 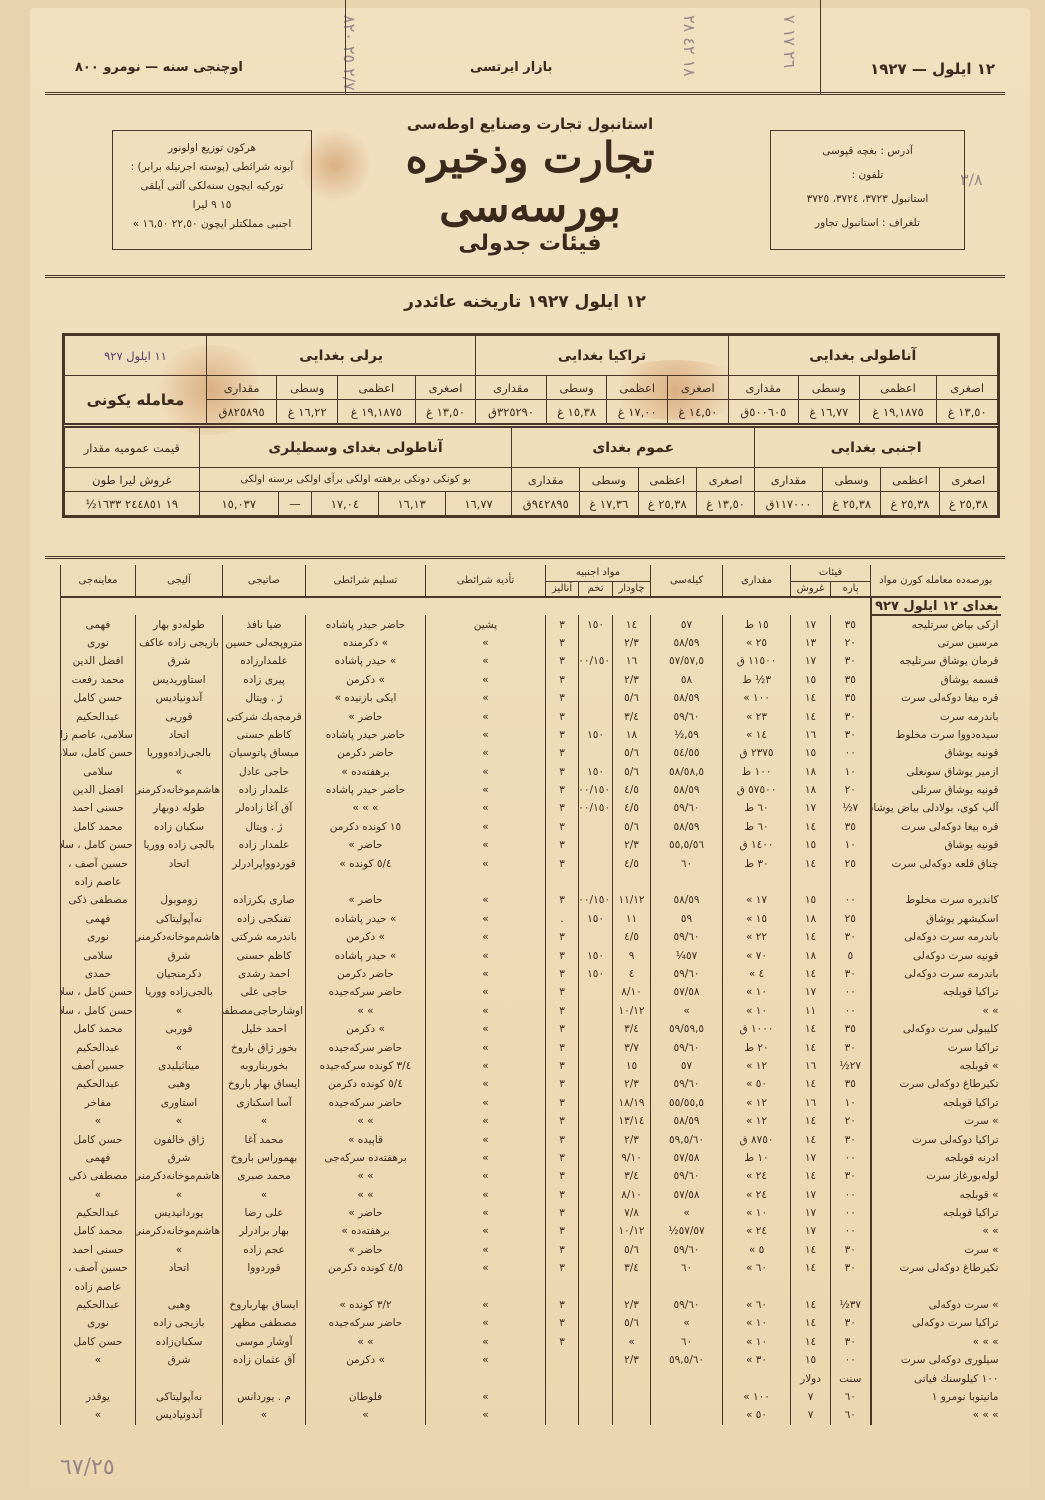 I want to click on inspector: حسن كامل, so click(x=98, y=1139).